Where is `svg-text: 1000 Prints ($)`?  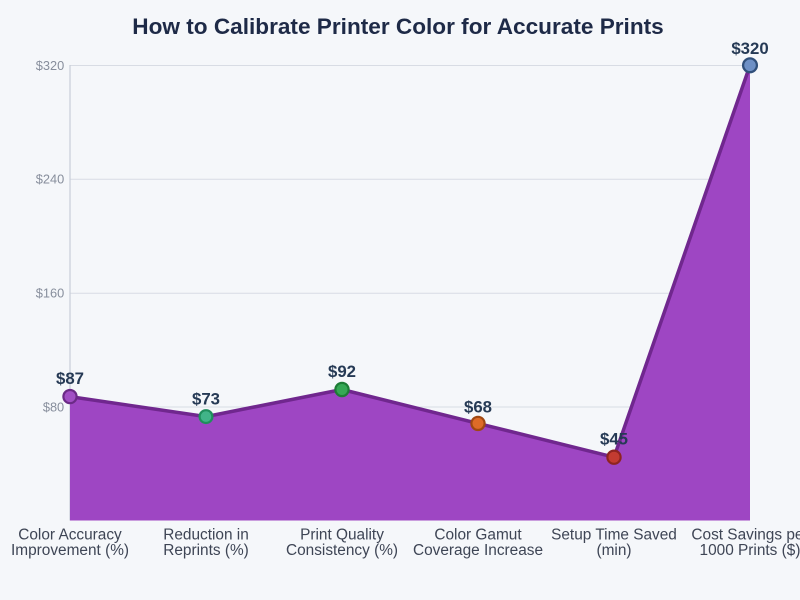
svg-text: 1000 Prints ($) is located at coordinates (750, 550).